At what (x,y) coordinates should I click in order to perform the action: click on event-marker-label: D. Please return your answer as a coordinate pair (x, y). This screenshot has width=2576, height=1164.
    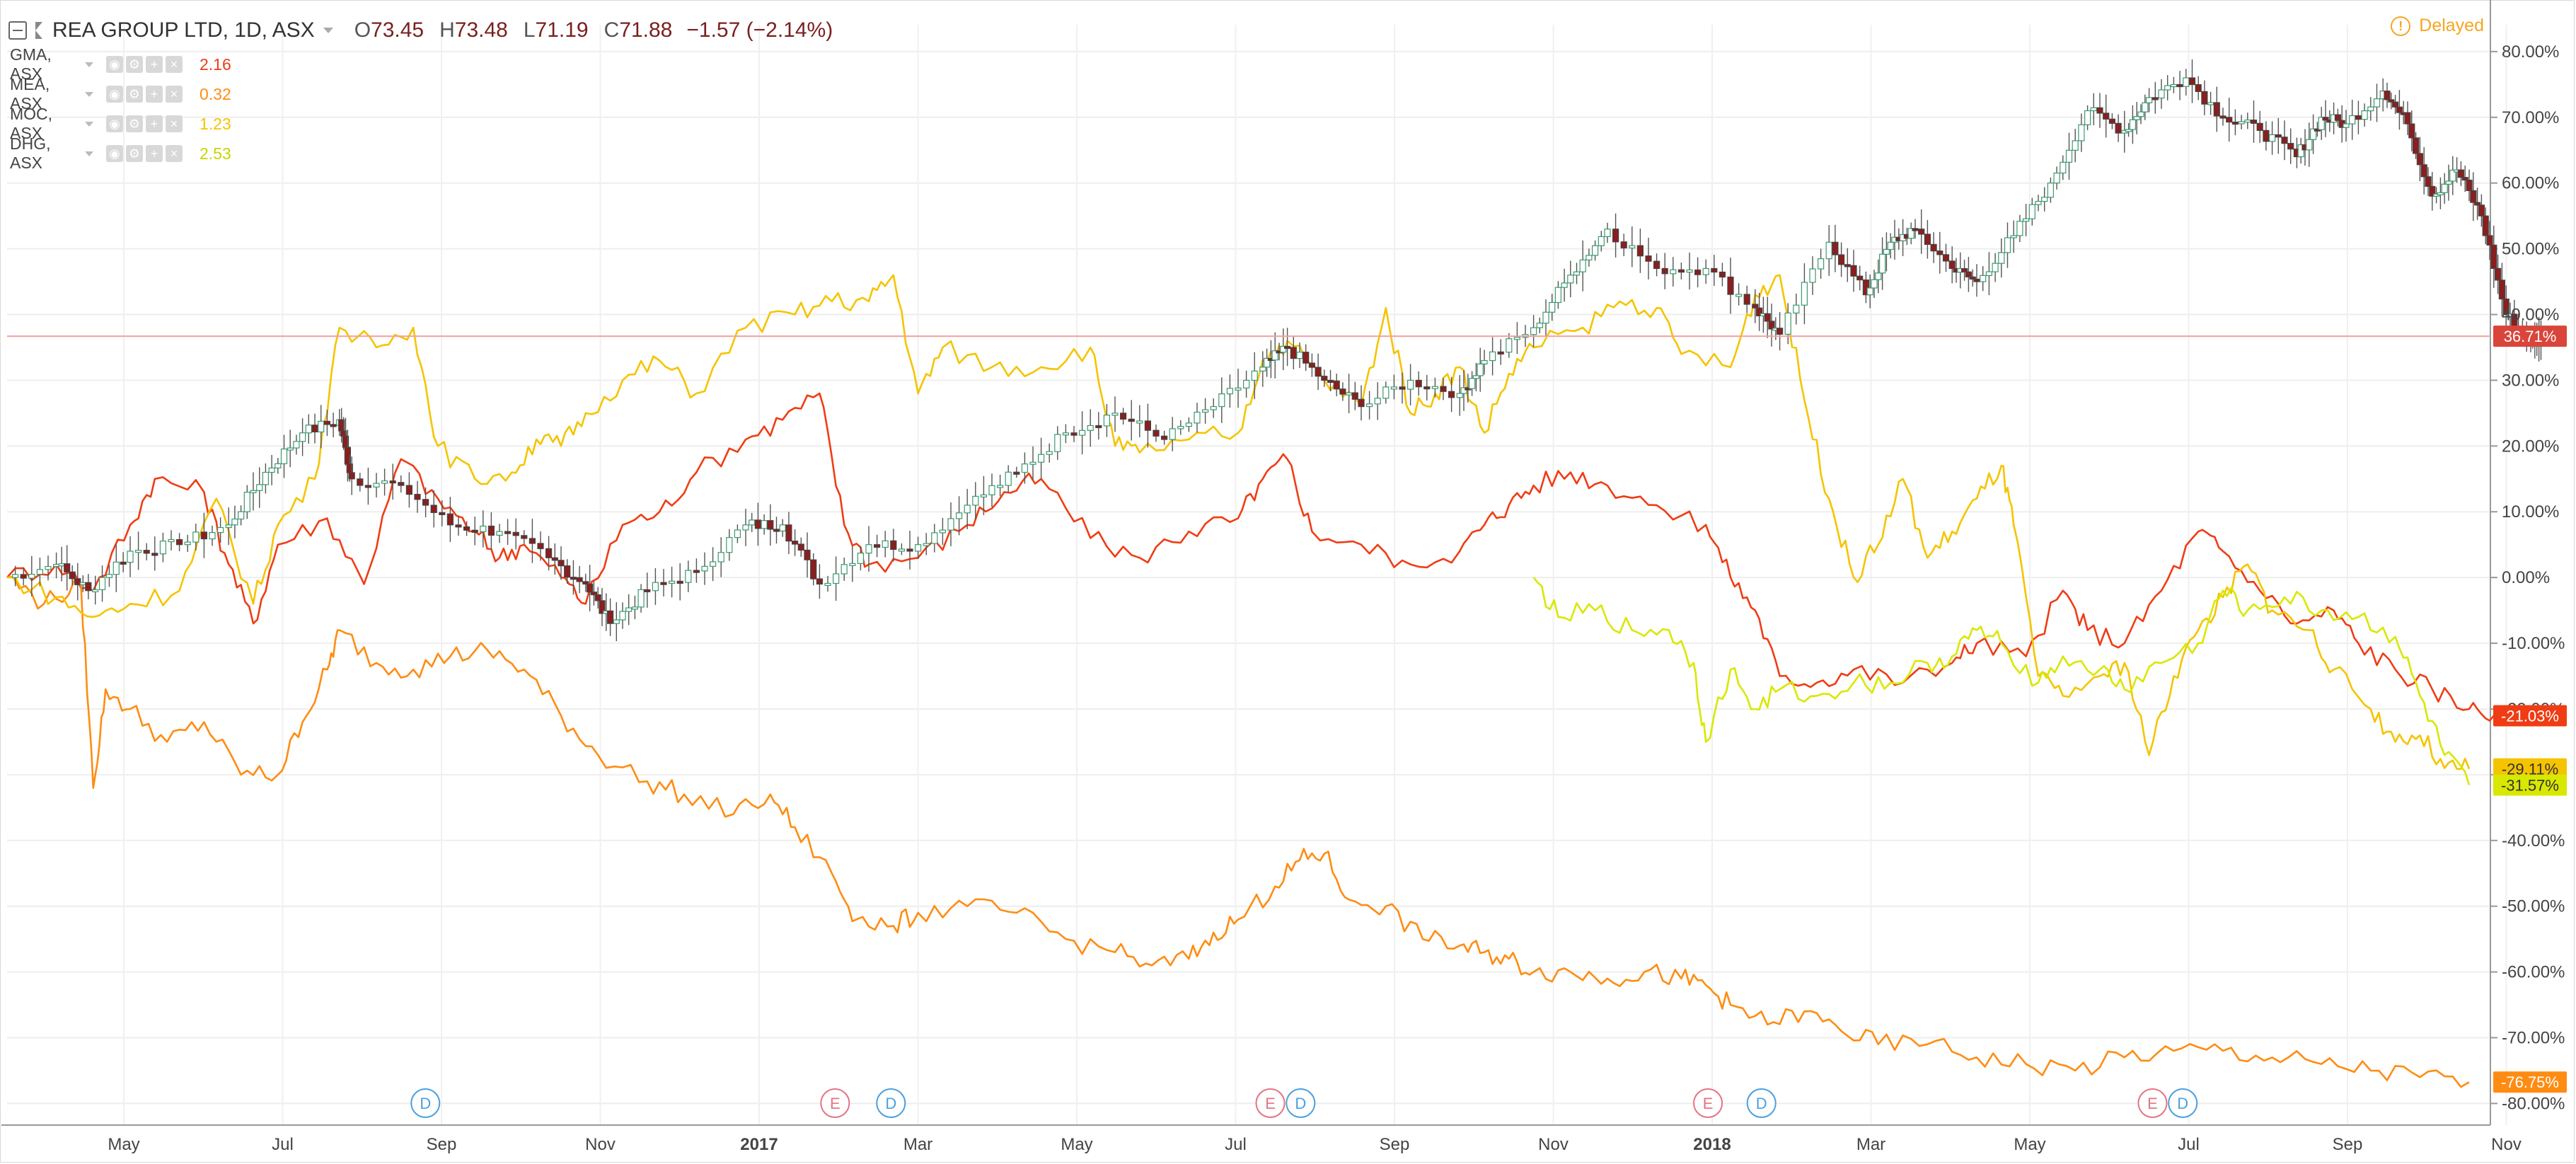
    Looking at the image, I should click on (2182, 1104).